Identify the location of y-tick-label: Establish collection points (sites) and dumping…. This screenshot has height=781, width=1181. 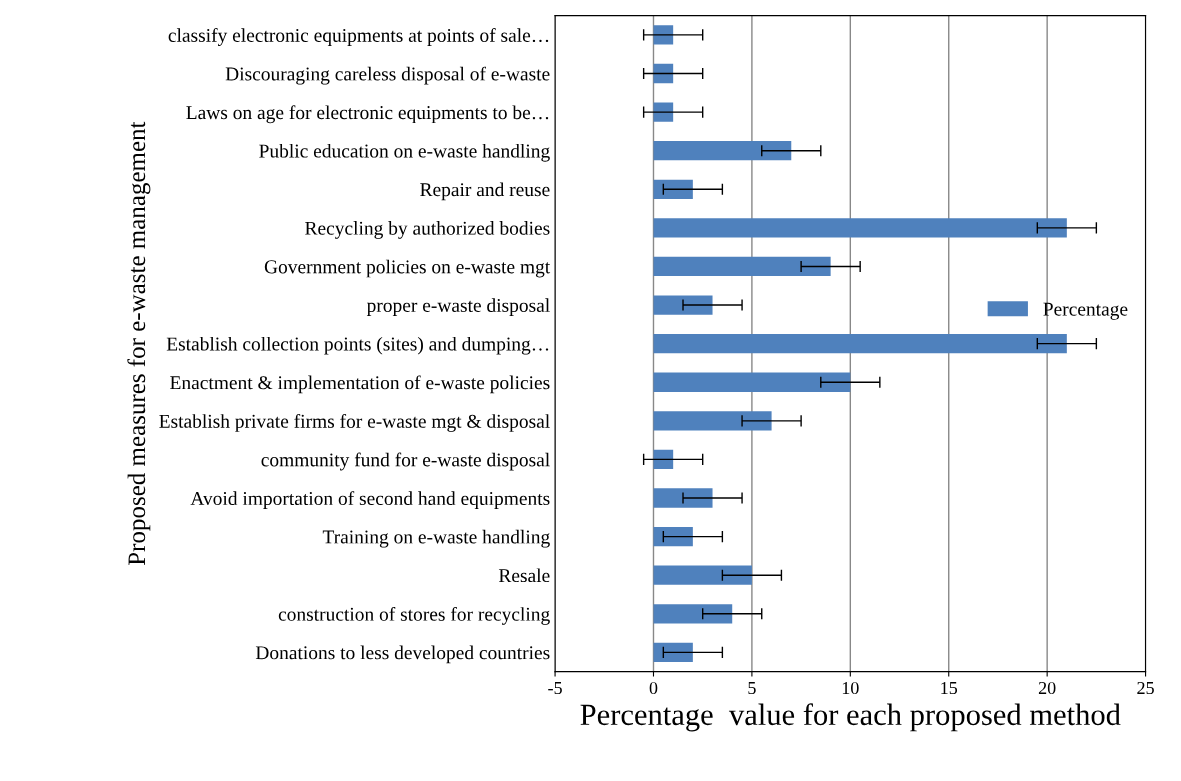
(357, 345).